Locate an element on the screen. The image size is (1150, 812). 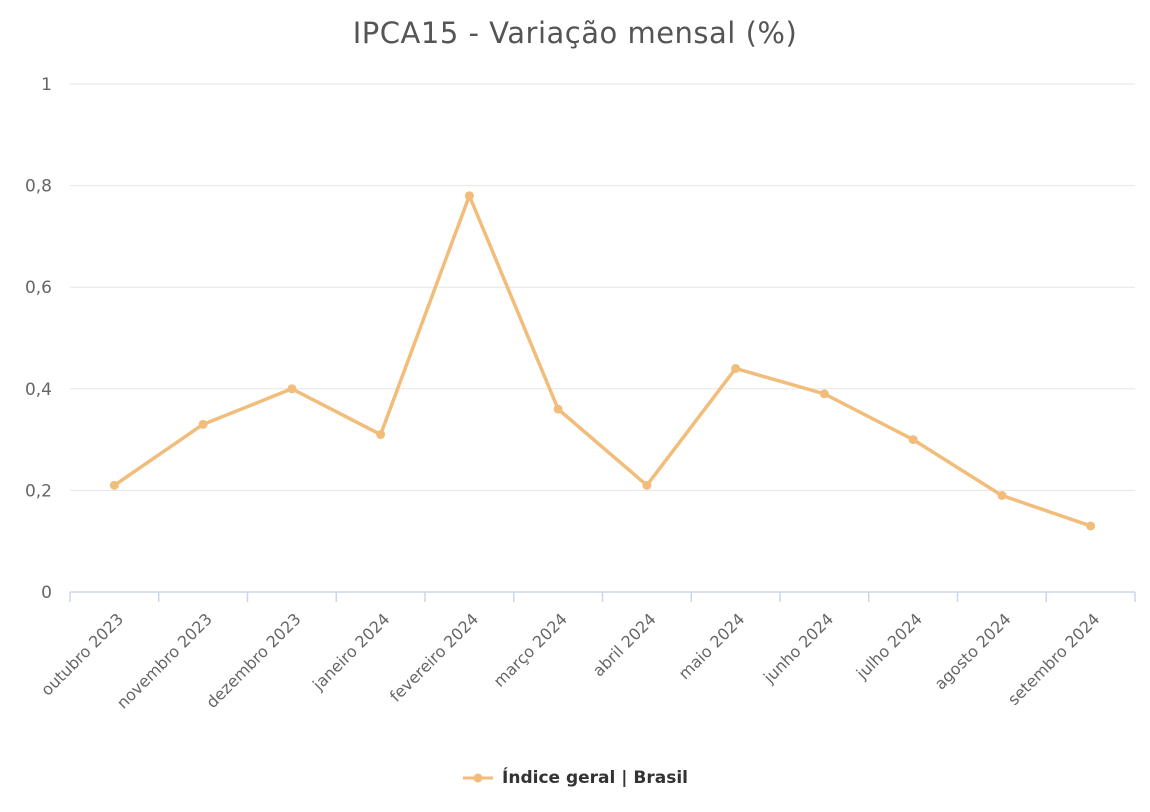
y-axis-tick-label: 0,4 is located at coordinates (38, 390).